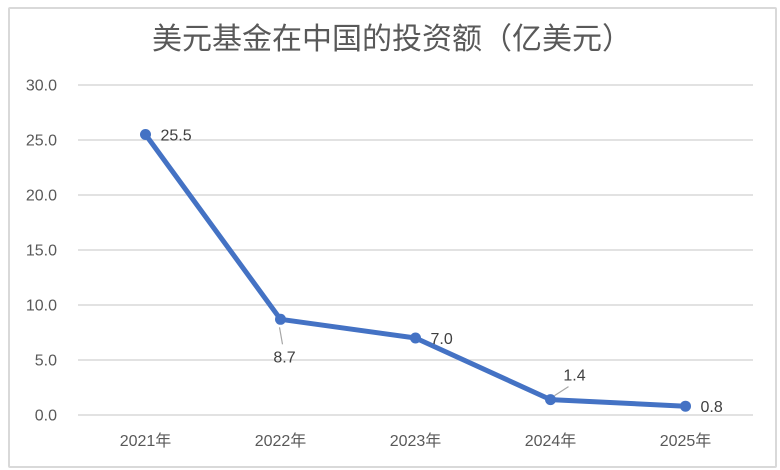 This screenshot has height=470, width=780. I want to click on y-axis-tick-label: 0.0, so click(46, 416).